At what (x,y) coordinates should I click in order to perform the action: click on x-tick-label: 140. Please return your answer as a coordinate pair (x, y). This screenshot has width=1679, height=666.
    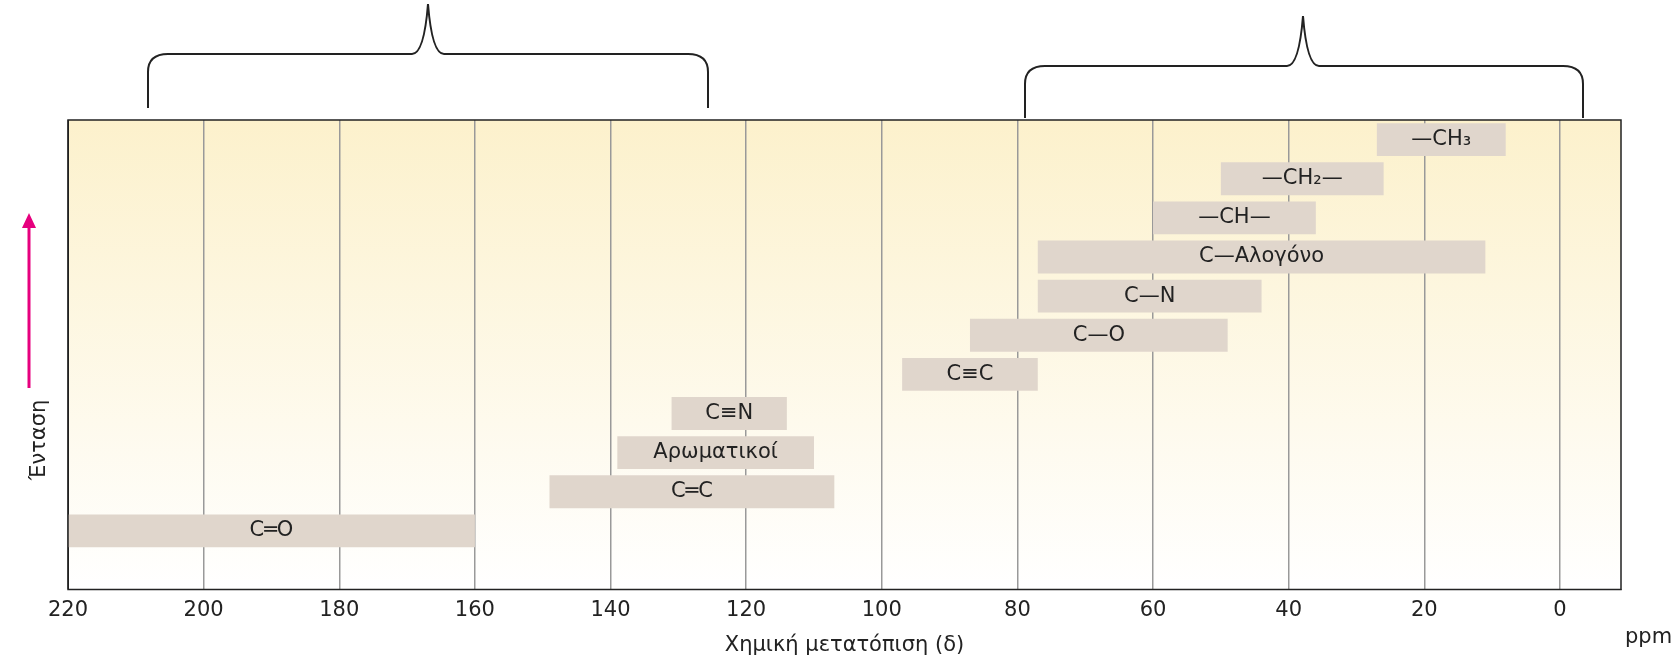
    Looking at the image, I should click on (610, 608).